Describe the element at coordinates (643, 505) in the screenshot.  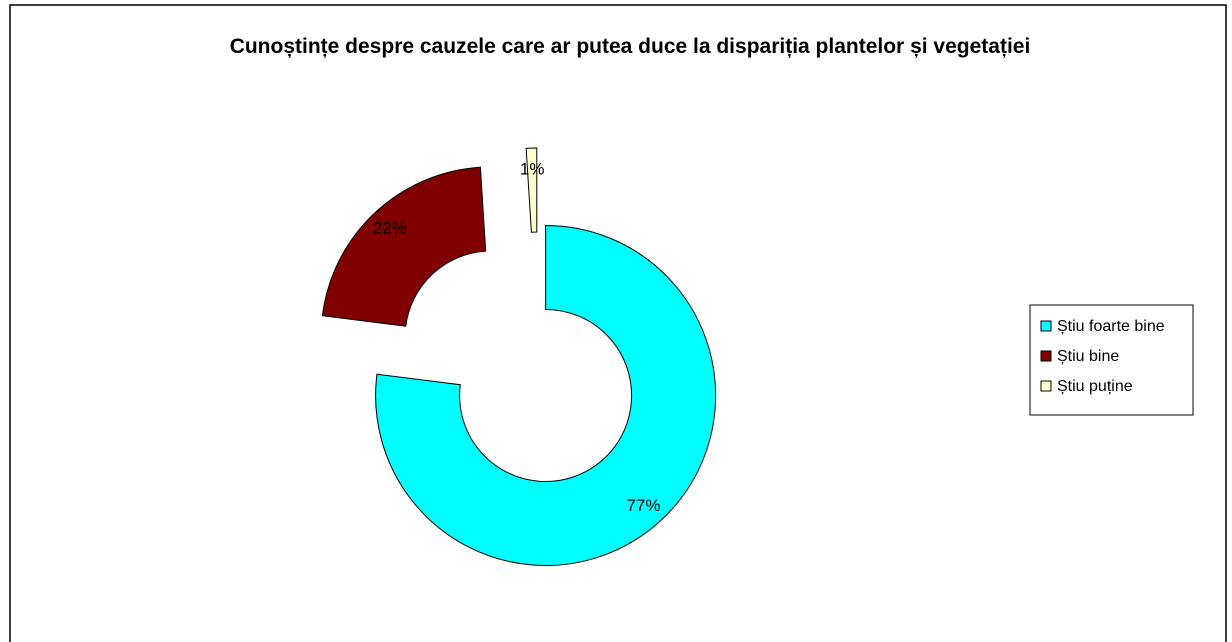
I see `data-label: 77%` at that location.